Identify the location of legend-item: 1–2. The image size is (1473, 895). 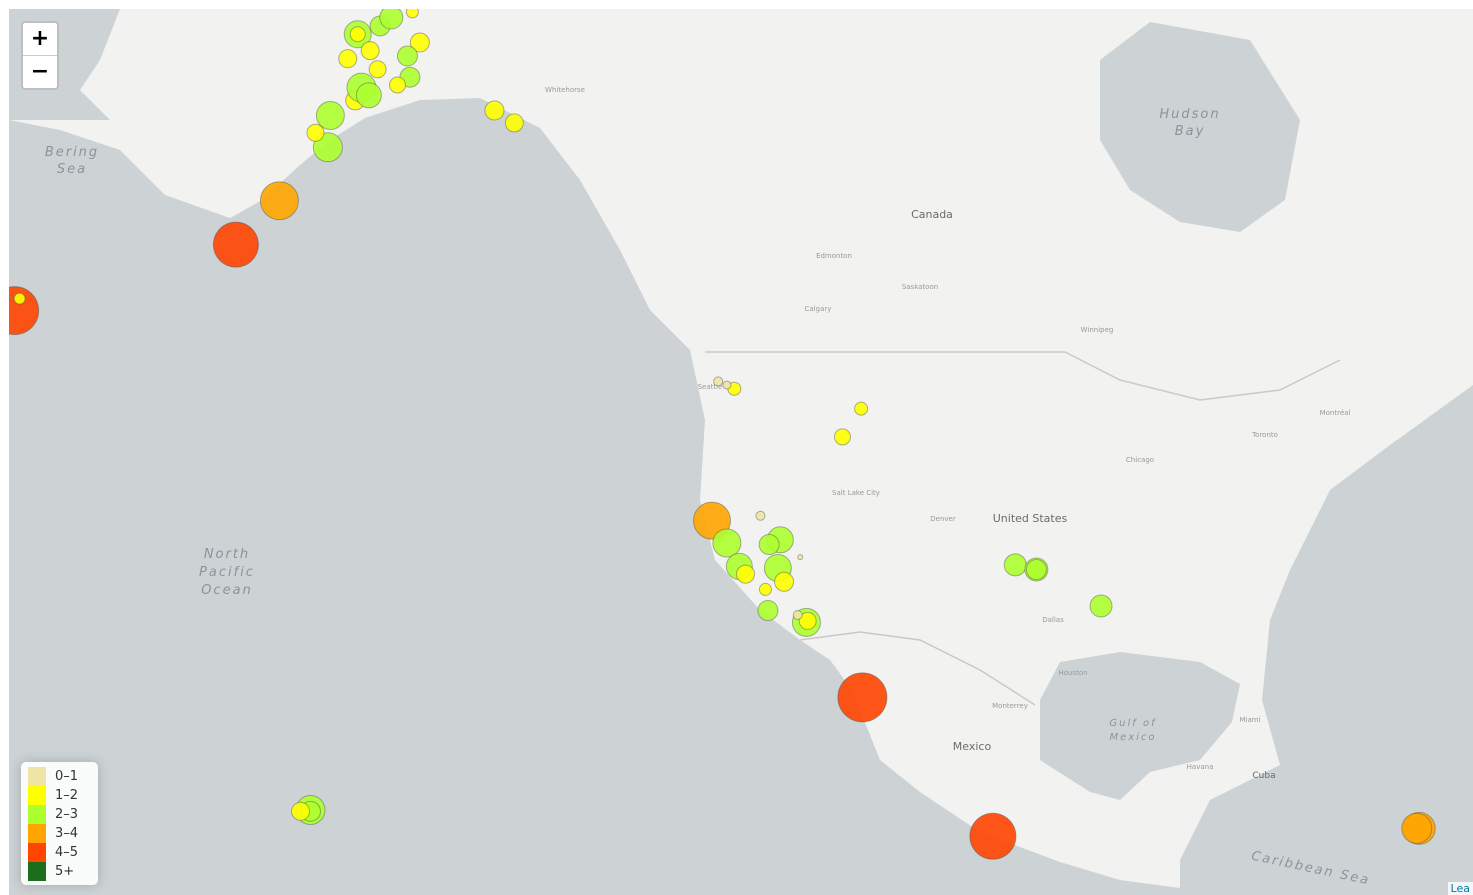
(63, 795).